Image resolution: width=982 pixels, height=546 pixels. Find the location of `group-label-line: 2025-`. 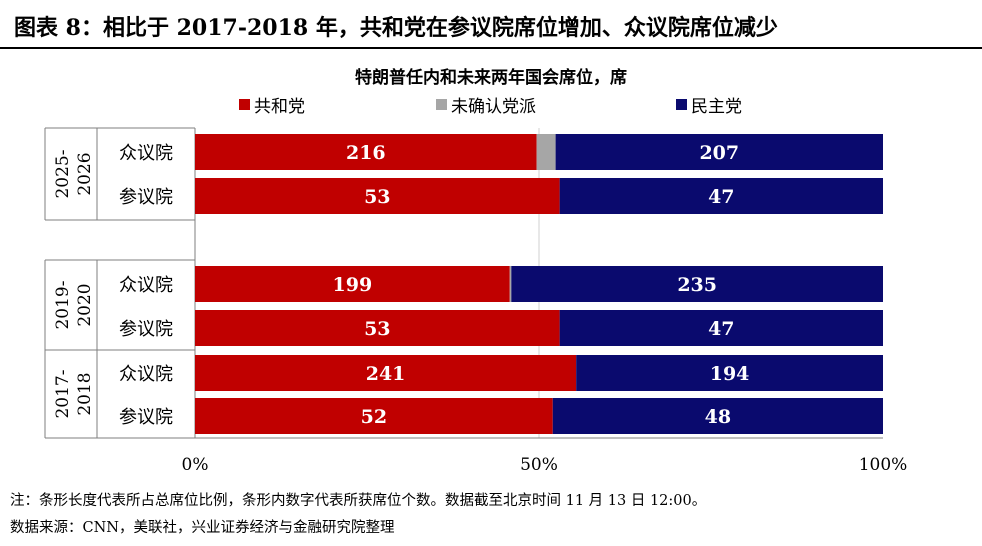

group-label-line: 2025- is located at coordinates (63, 173).